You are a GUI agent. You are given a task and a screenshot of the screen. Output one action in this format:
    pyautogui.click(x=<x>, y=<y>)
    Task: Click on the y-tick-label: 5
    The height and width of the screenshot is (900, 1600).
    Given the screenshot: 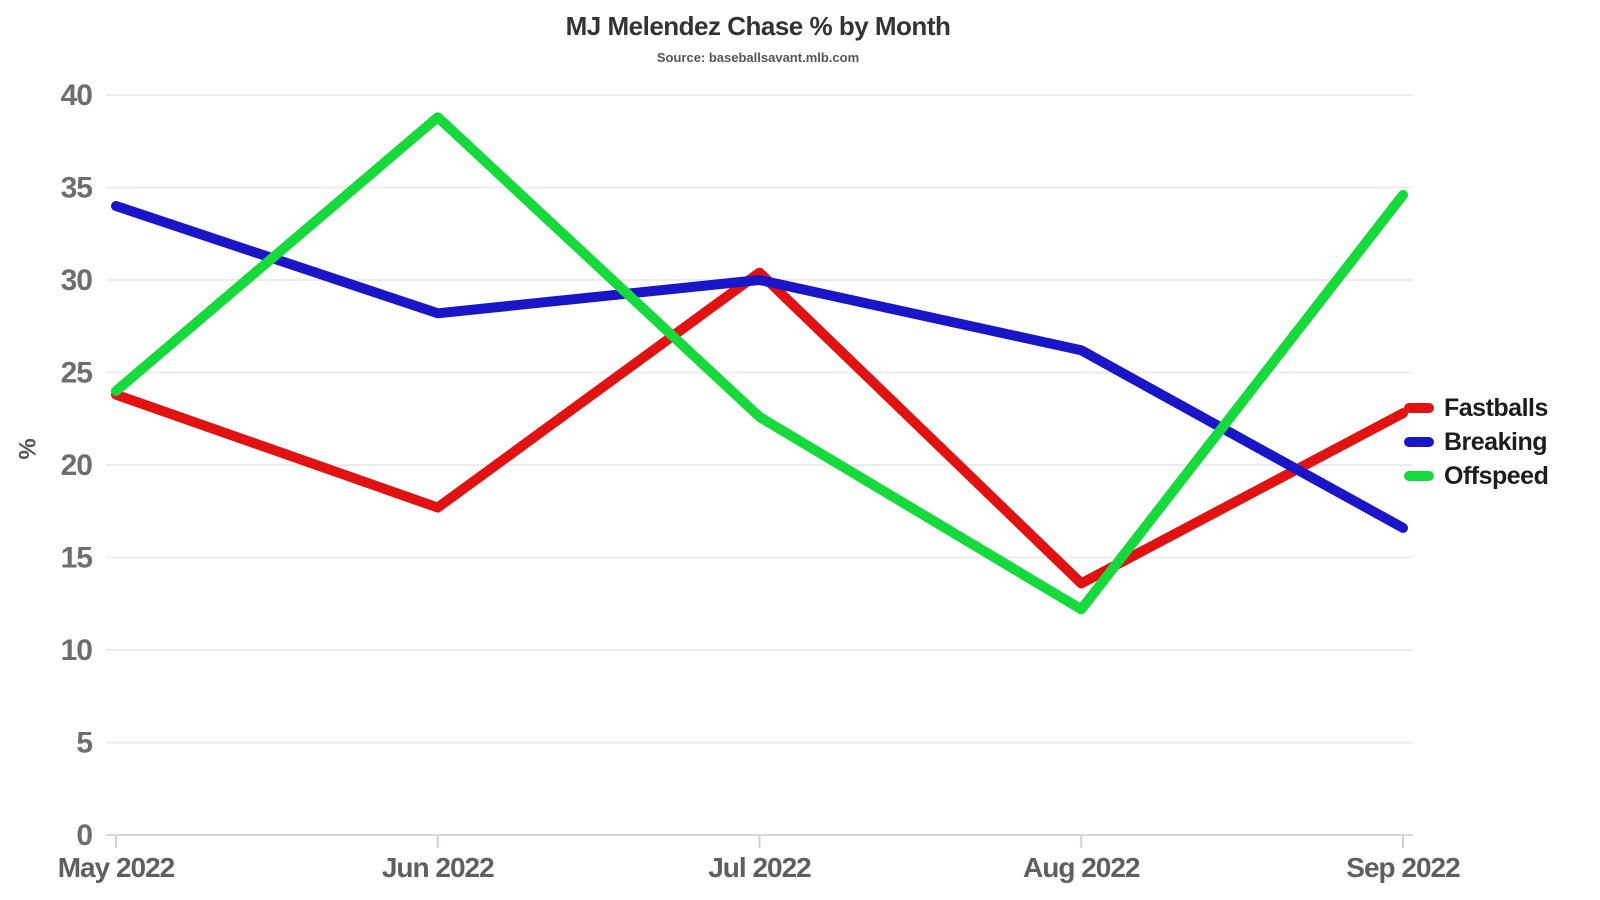 What is the action you would take?
    pyautogui.click(x=84, y=743)
    